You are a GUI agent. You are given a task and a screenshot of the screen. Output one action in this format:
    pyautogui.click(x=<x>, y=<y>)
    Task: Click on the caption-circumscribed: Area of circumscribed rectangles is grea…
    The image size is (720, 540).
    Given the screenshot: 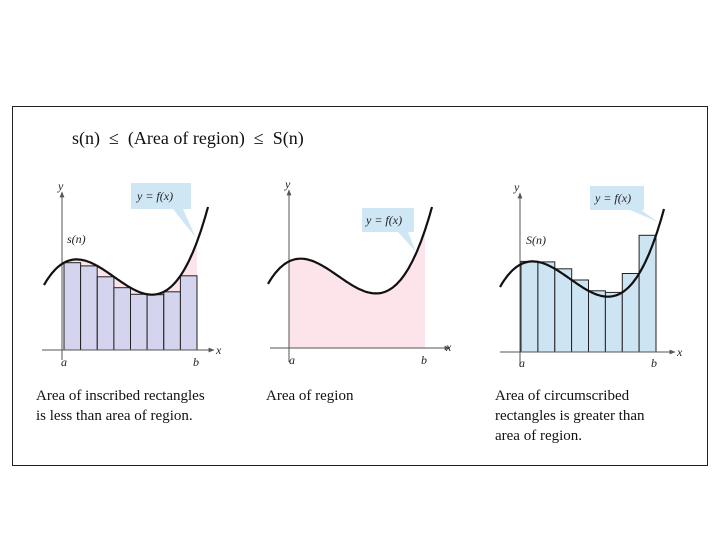 What is the action you would take?
    pyautogui.click(x=600, y=416)
    